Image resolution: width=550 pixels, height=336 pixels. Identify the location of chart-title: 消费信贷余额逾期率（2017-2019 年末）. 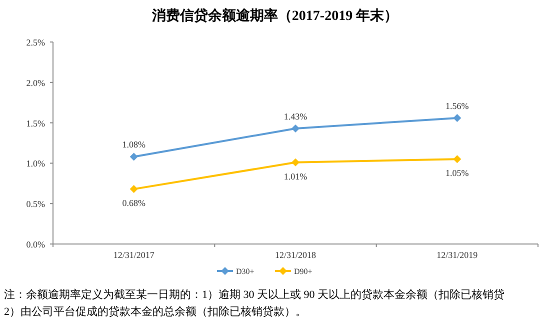
(274, 15).